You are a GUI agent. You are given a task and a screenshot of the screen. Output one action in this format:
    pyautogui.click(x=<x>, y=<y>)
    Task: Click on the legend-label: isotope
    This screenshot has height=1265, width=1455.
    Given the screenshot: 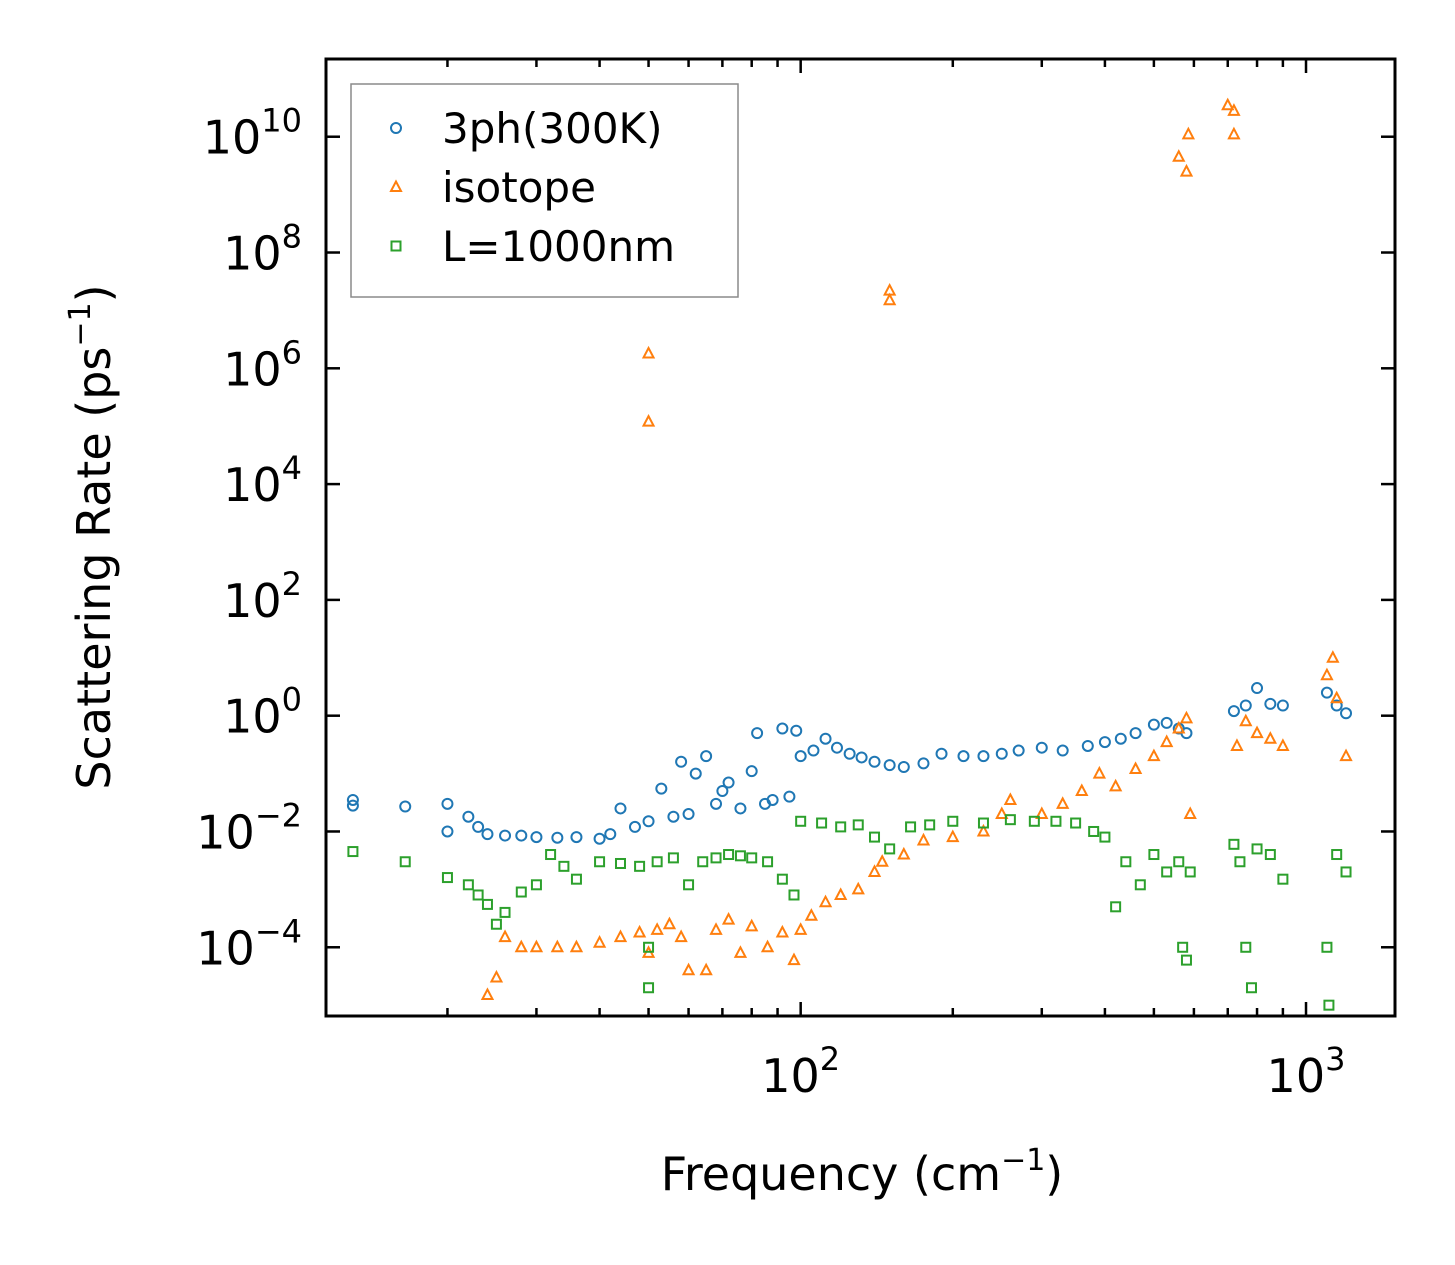 What is the action you would take?
    pyautogui.click(x=519, y=187)
    